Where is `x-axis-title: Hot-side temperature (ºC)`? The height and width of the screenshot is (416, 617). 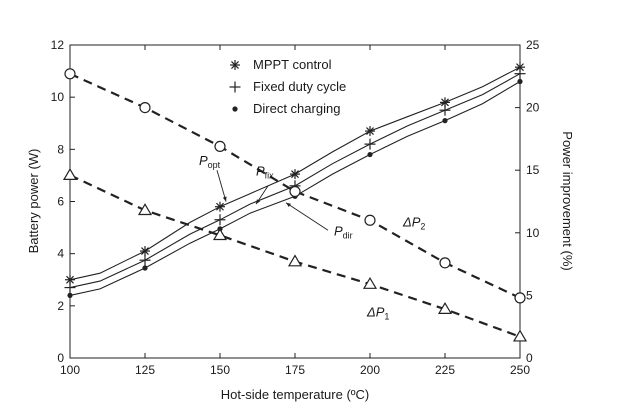
x-axis-title: Hot-side temperature (ºC) is located at coordinates (295, 394).